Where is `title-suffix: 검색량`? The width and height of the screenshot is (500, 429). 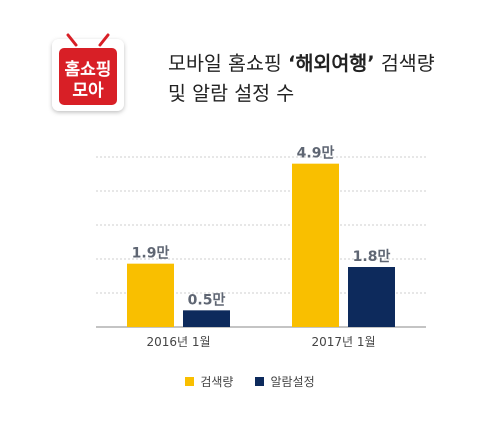
title-suffix: 검색량 is located at coordinates (404, 63).